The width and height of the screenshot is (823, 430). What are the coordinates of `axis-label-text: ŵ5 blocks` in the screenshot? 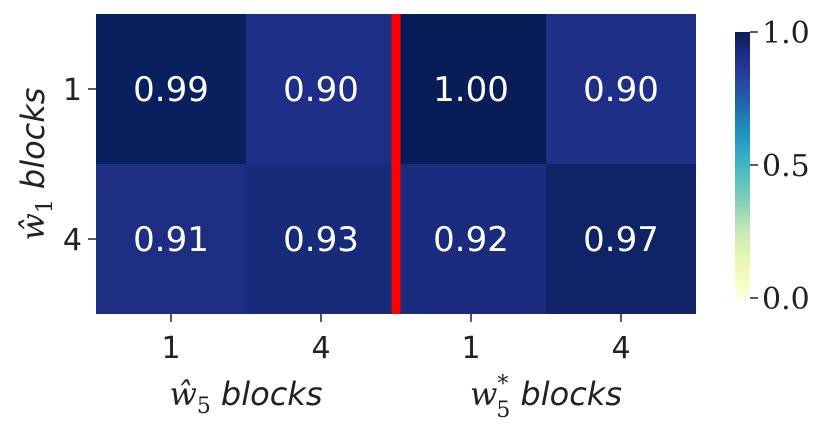 It's located at (246, 397).